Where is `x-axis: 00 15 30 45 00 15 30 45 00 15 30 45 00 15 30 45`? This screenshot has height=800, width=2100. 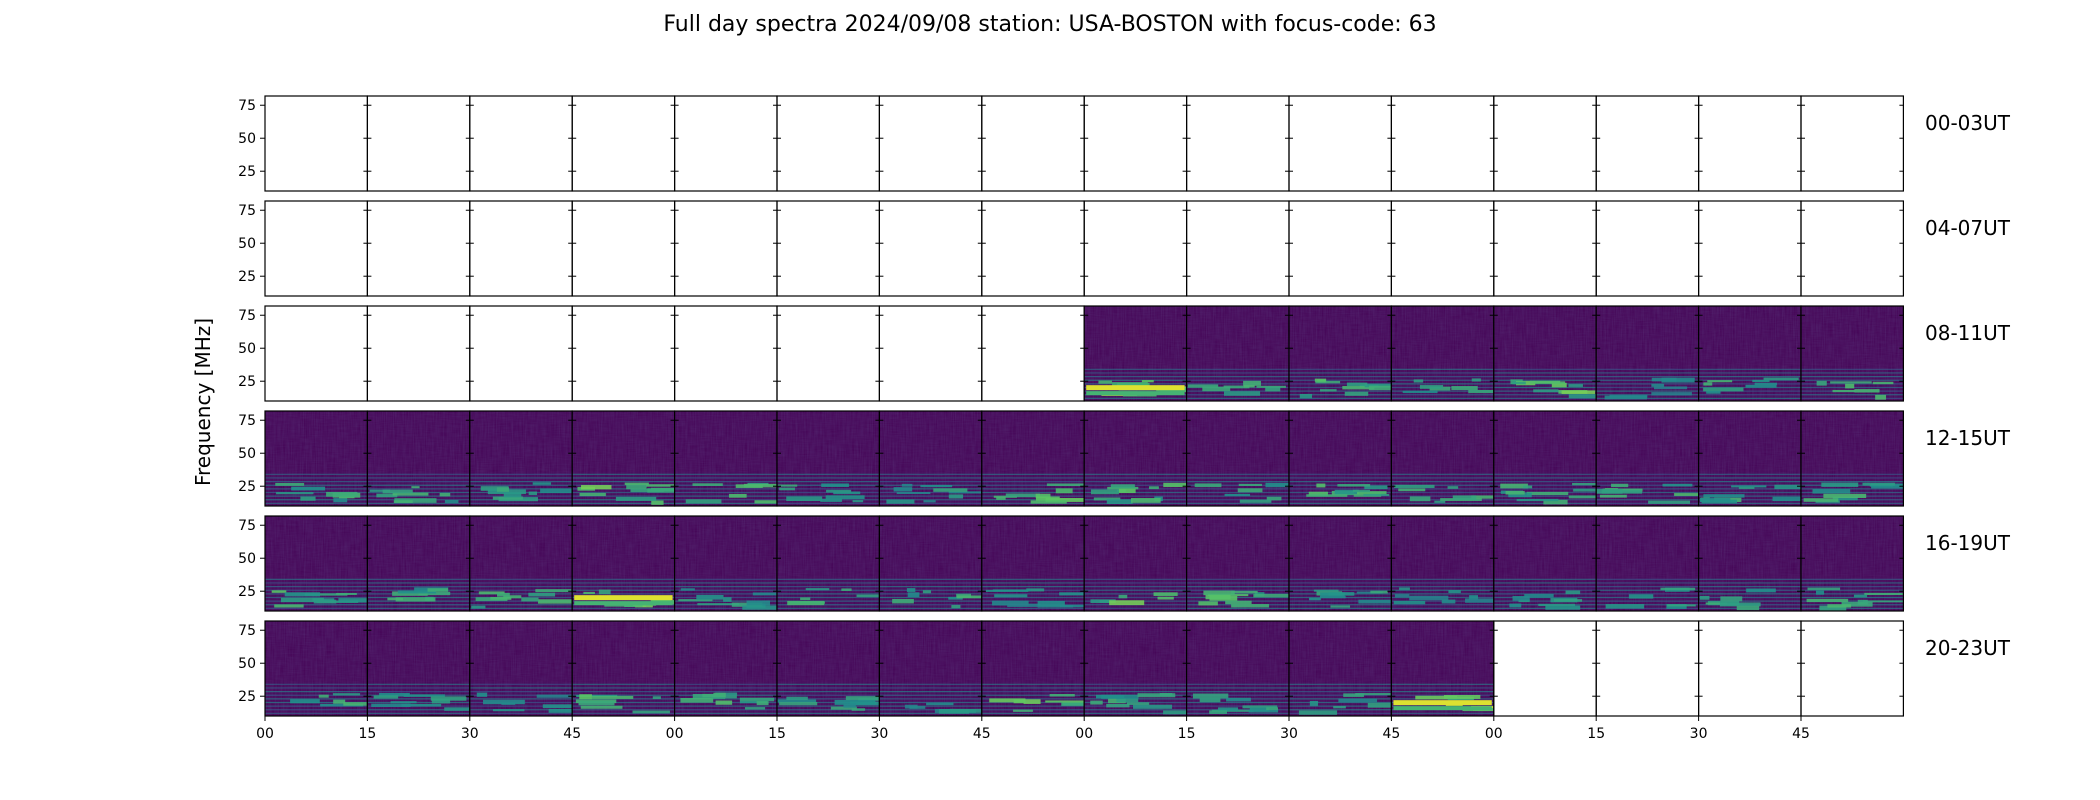
x-axis: 00 15 30 45 00 15 30 45 00 15 30 45 00 15 30 45 is located at coordinates (1033, 729).